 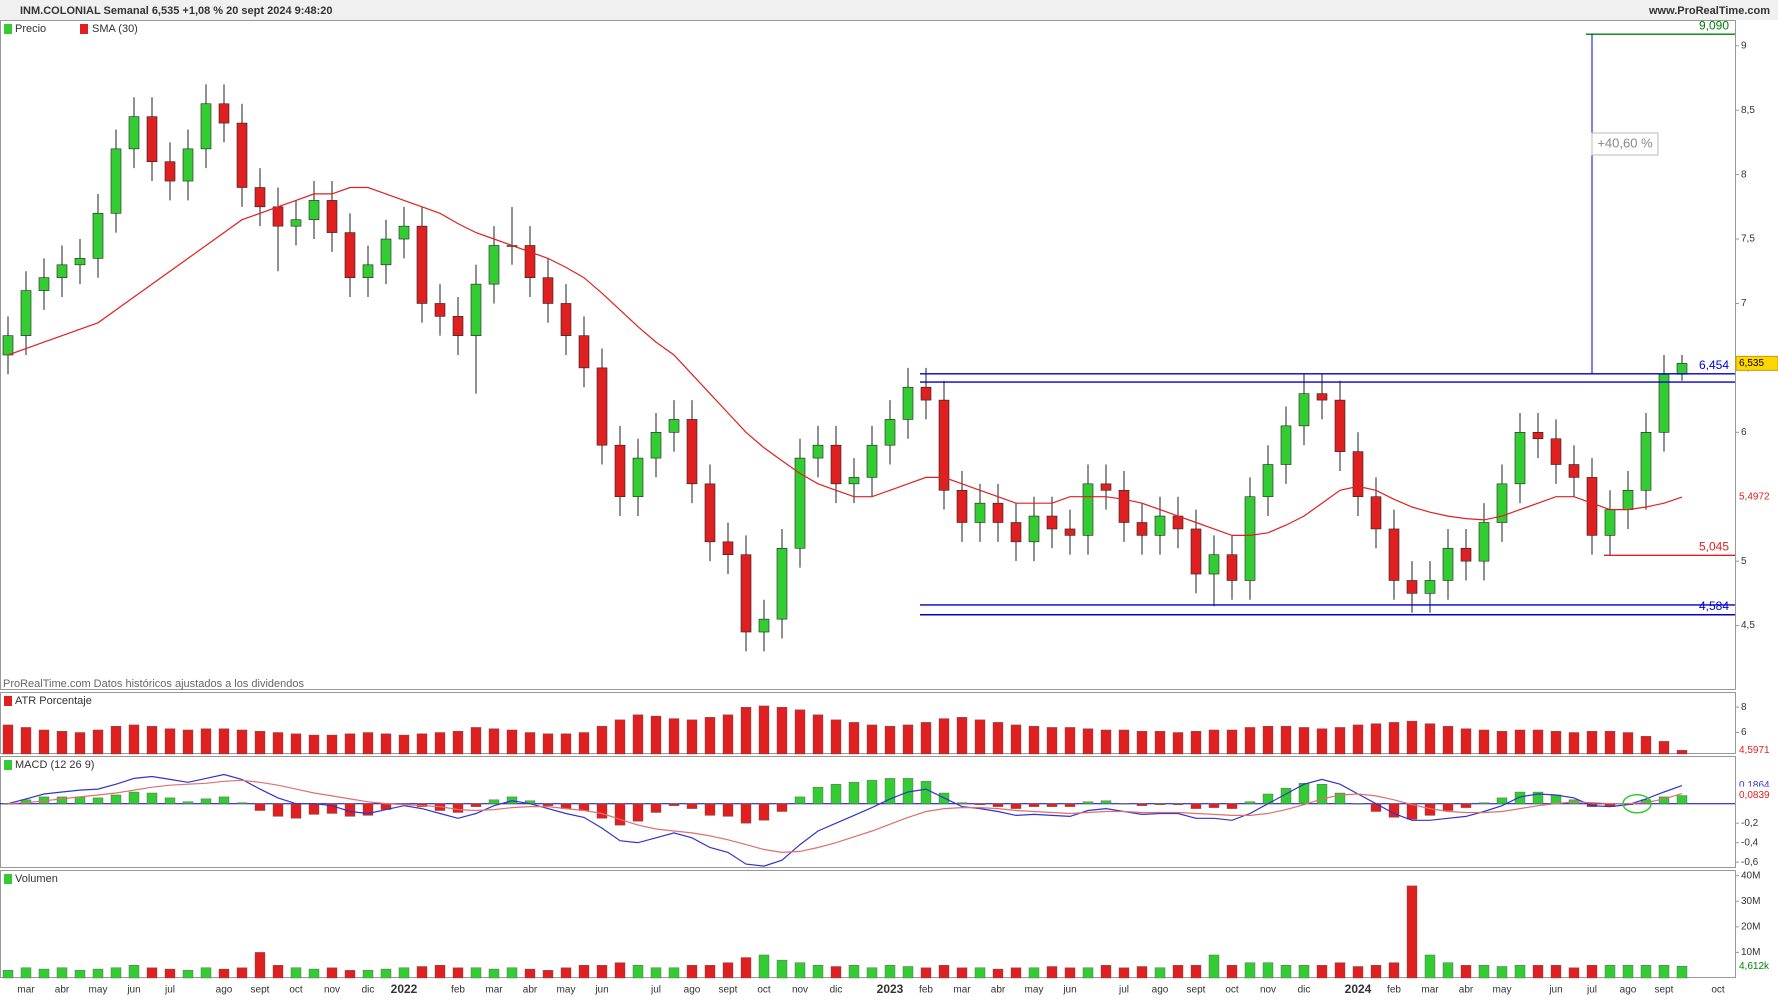 I want to click on y-tick-label: 6, so click(x=1744, y=432).